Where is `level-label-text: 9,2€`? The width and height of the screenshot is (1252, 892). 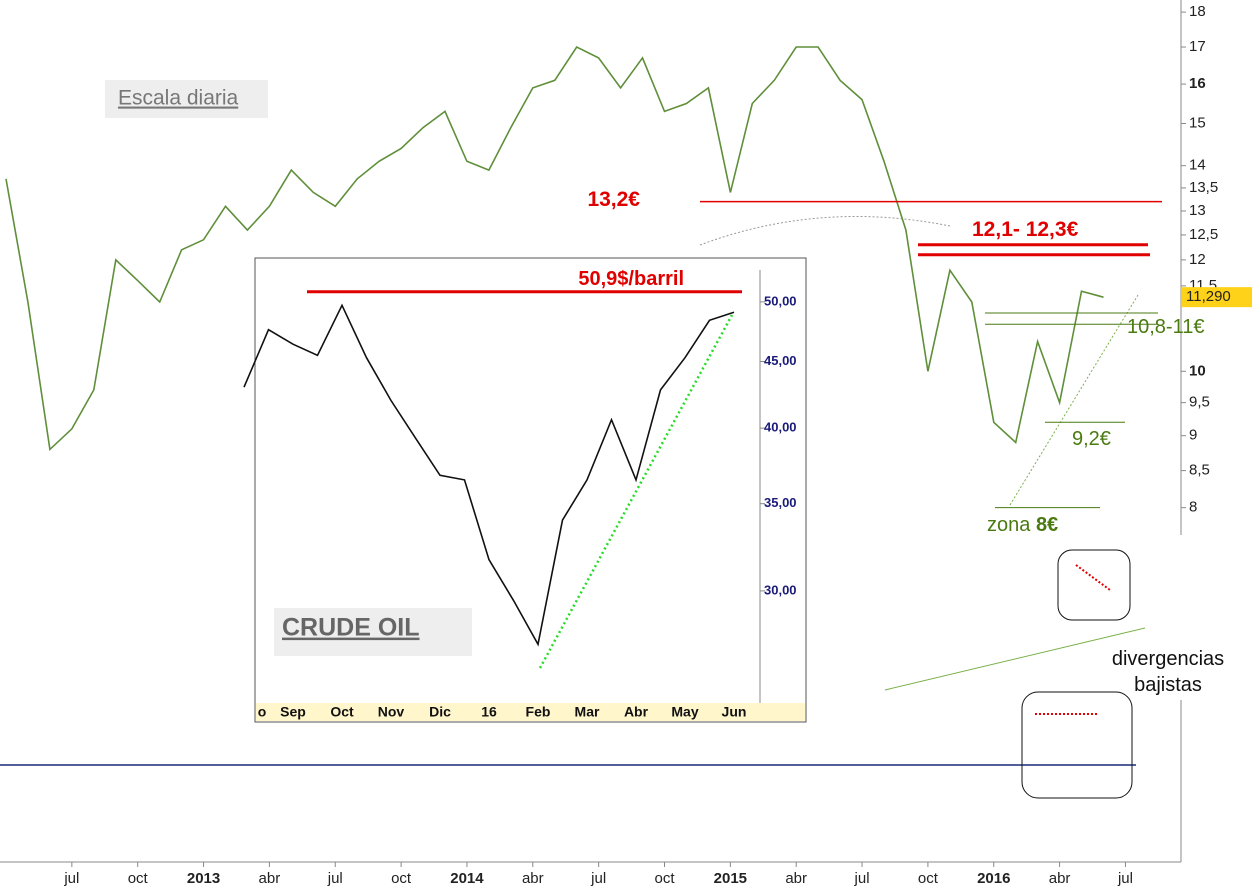 level-label-text: 9,2€ is located at coordinates (1091, 439).